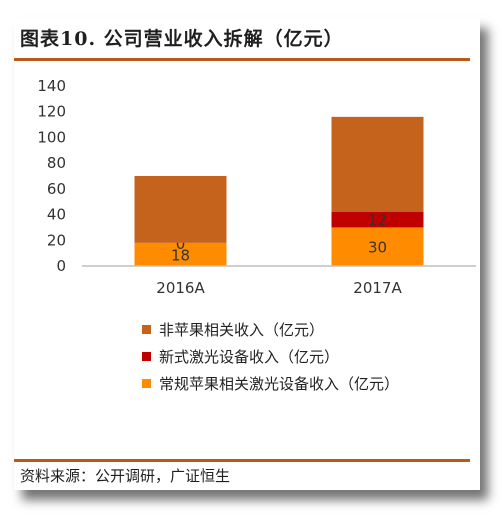 Image resolution: width=502 pixels, height=520 pixels. What do you see at coordinates (51, 137) in the screenshot?
I see `y-tick-label: 100` at bounding box center [51, 137].